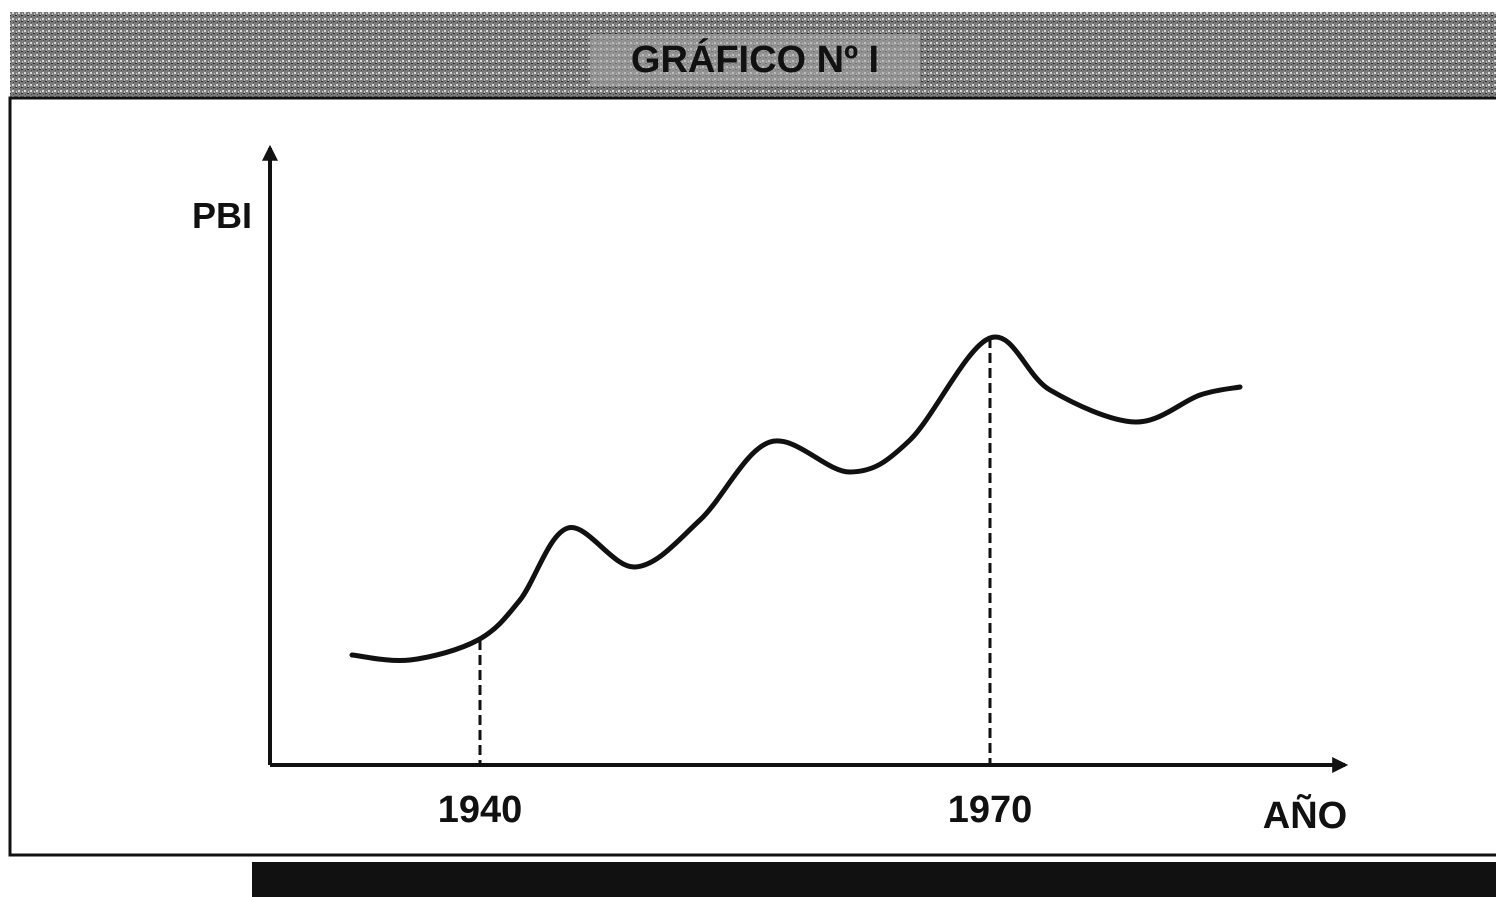 The width and height of the screenshot is (1496, 897). What do you see at coordinates (480, 810) in the screenshot?
I see `x-marker-label: 1940` at bounding box center [480, 810].